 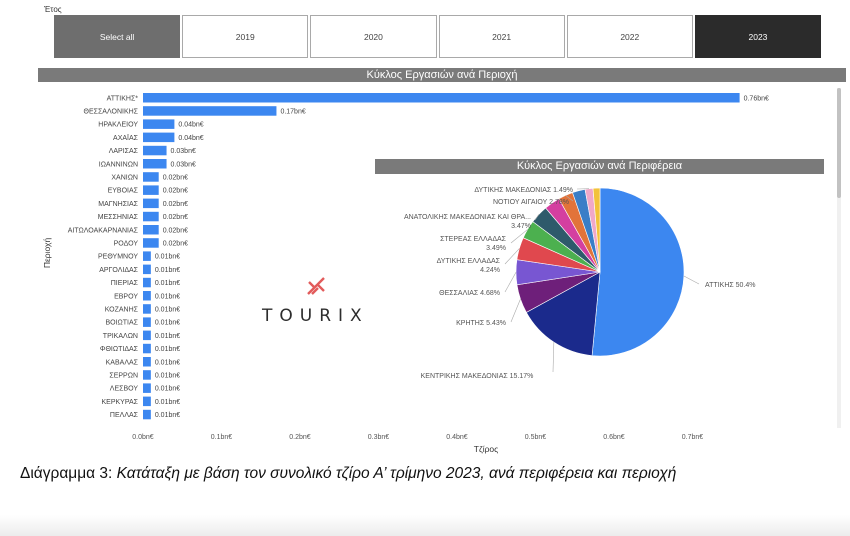 I want to click on slicer-option-2020: 2020, so click(x=373, y=36).